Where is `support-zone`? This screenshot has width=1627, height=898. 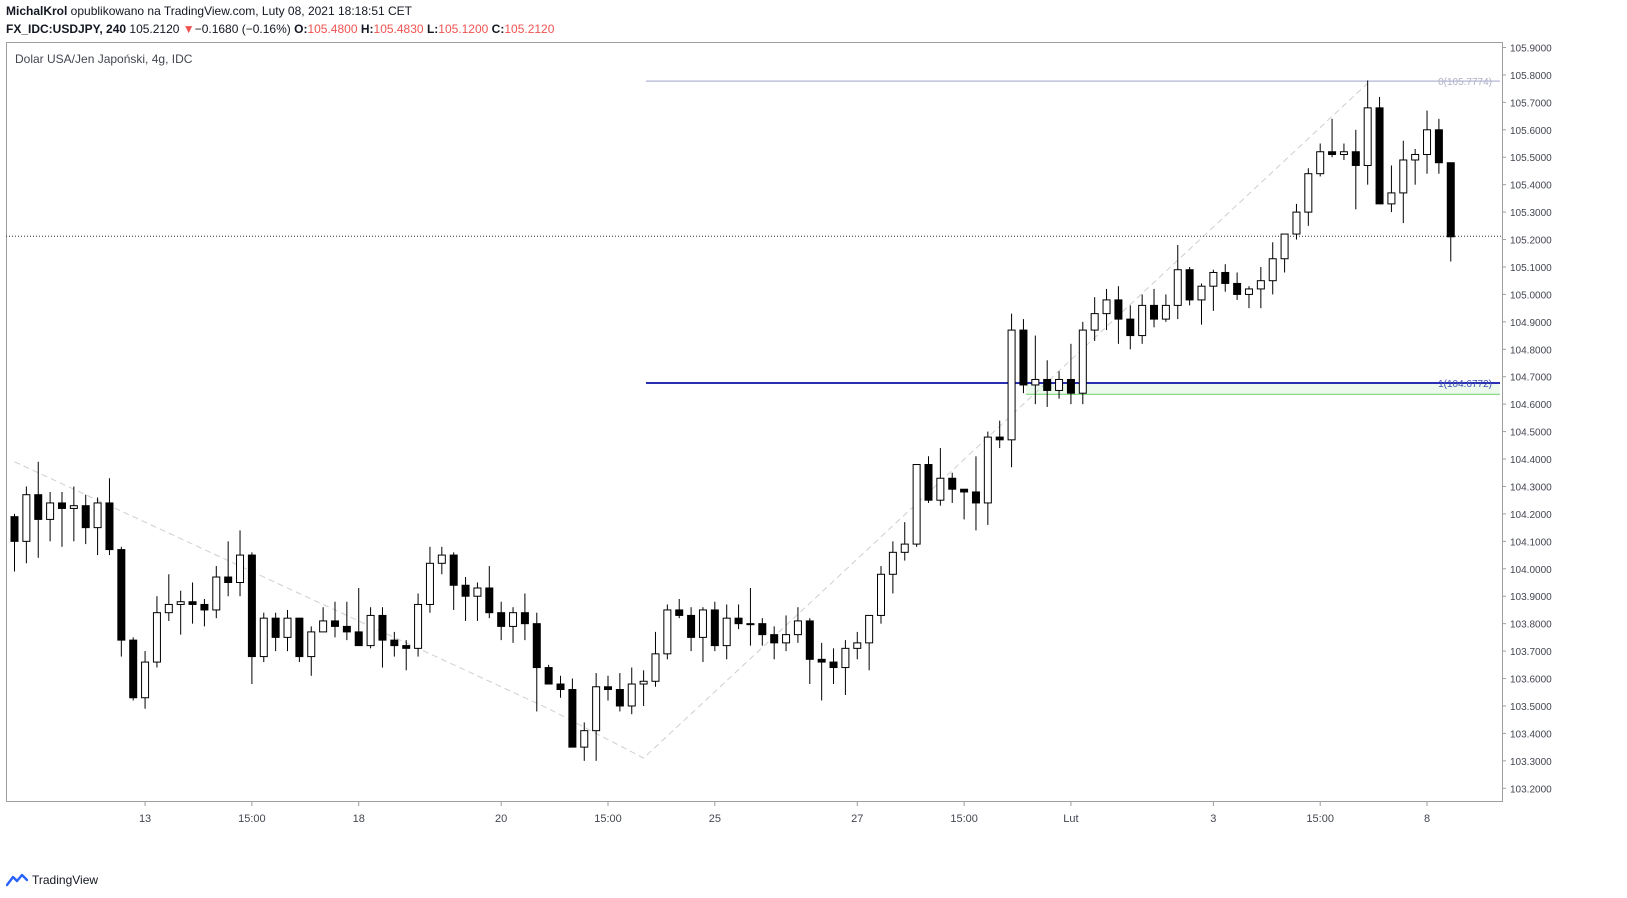 support-zone is located at coordinates (1263, 389).